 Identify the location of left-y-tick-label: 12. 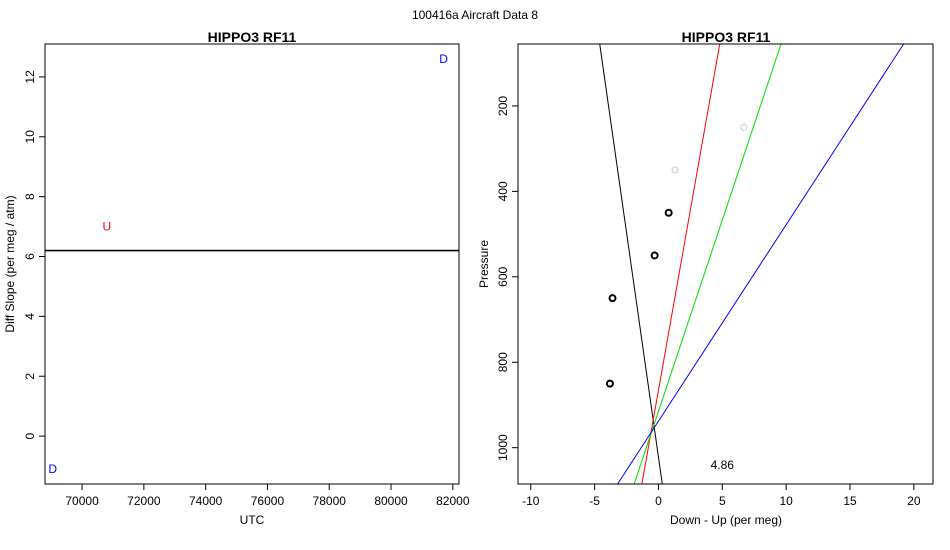
(30, 77).